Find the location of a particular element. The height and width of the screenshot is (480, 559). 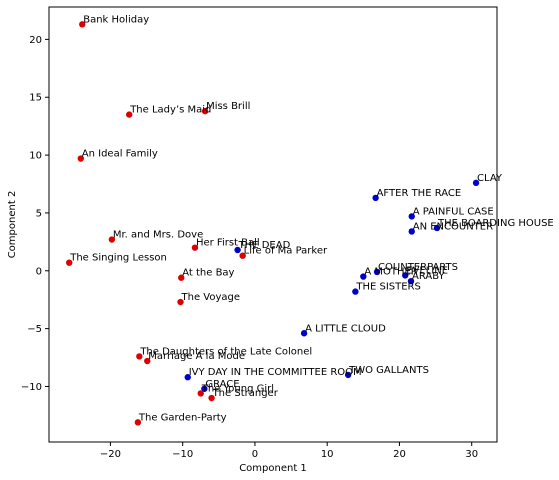

y-tick-label: 10 is located at coordinates (35, 156).